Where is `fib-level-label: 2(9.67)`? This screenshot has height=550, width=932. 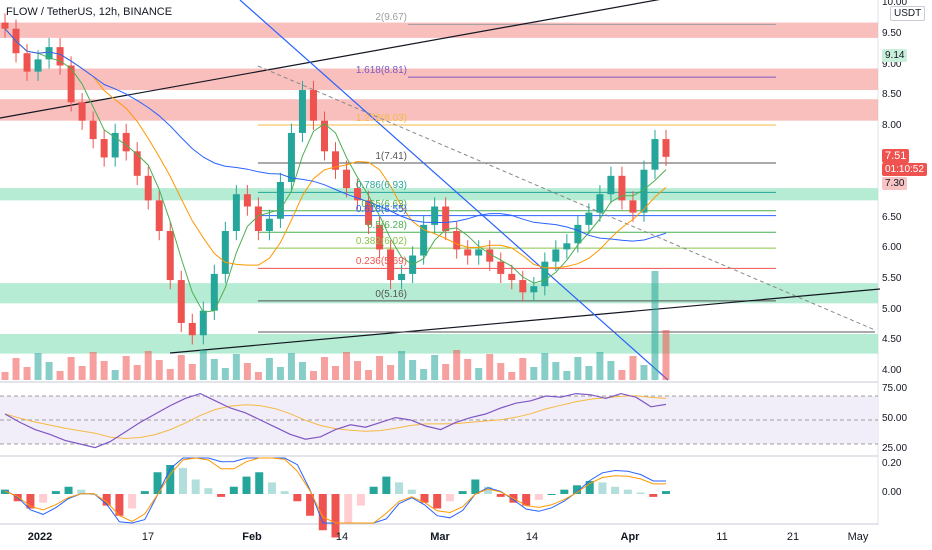 fib-level-label: 2(9.67) is located at coordinates (391, 18).